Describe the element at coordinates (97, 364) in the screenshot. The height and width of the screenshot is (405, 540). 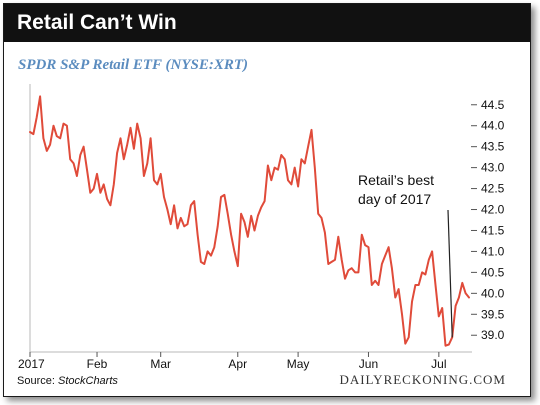
I see `x-tick-label: Feb` at that location.